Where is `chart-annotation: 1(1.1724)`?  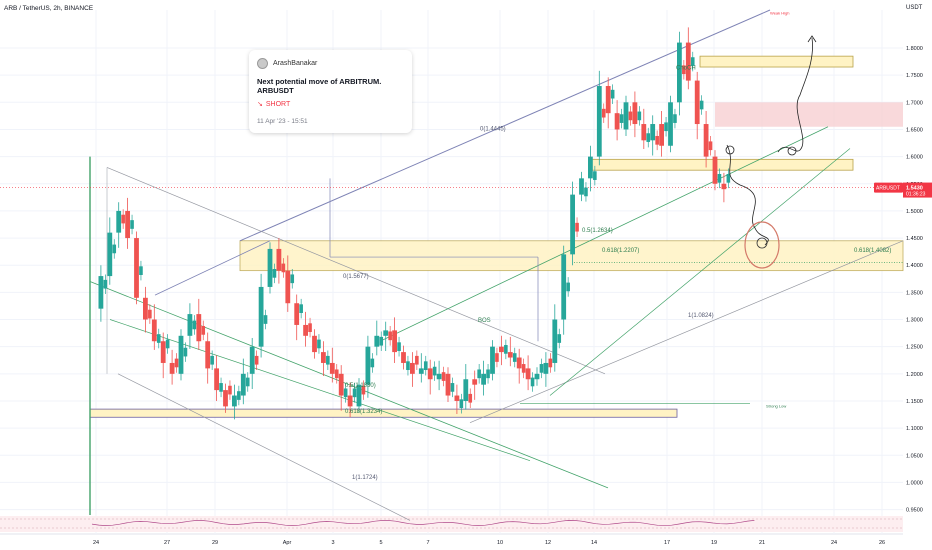 chart-annotation: 1(1.1724) is located at coordinates (365, 478).